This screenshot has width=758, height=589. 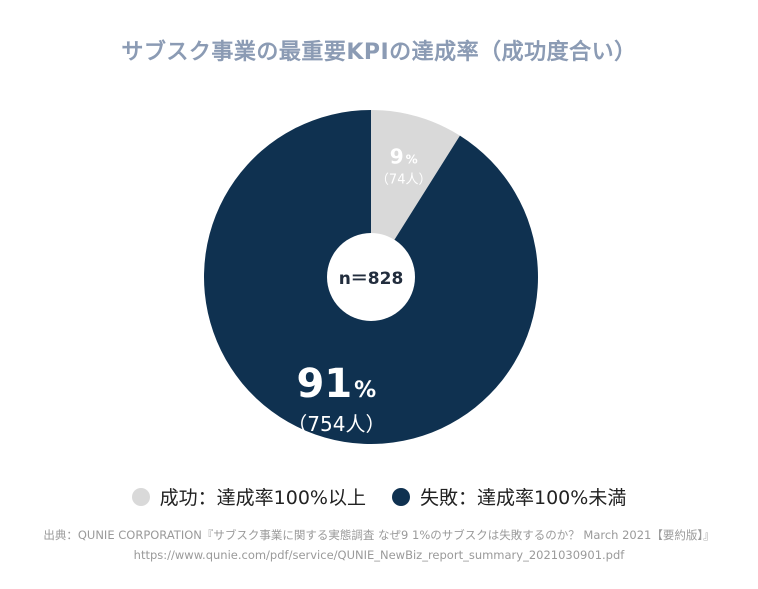 What do you see at coordinates (336, 424) in the screenshot?
I see `slice-count-label-failure: （754人）` at bounding box center [336, 424].